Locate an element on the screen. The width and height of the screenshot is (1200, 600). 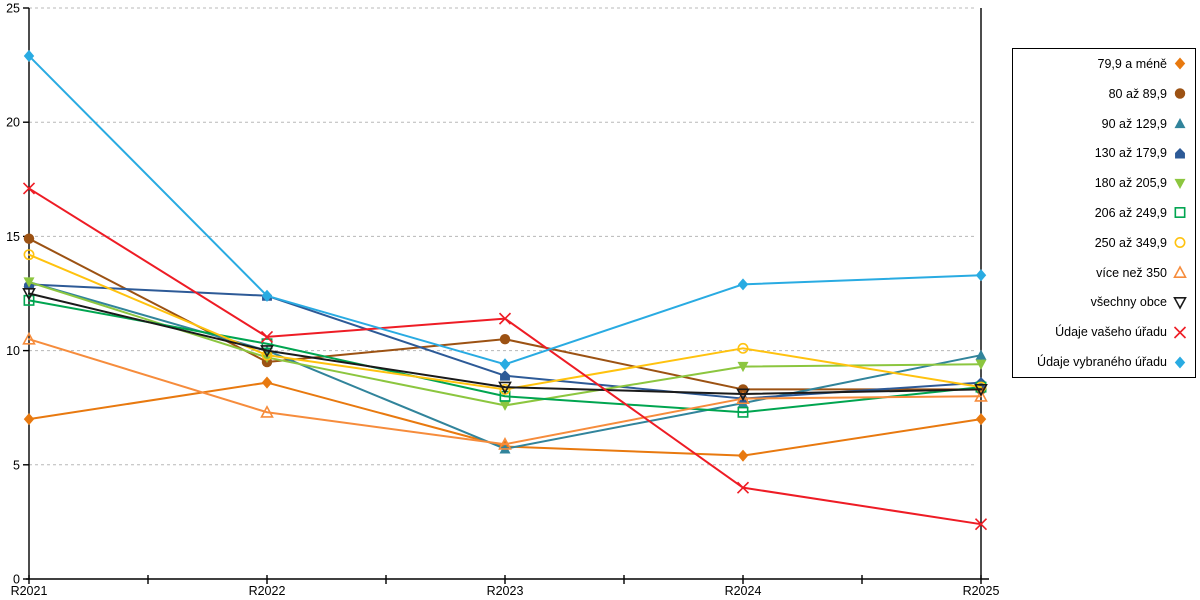
x-tick-label: R2023 is located at coordinates (505, 591).